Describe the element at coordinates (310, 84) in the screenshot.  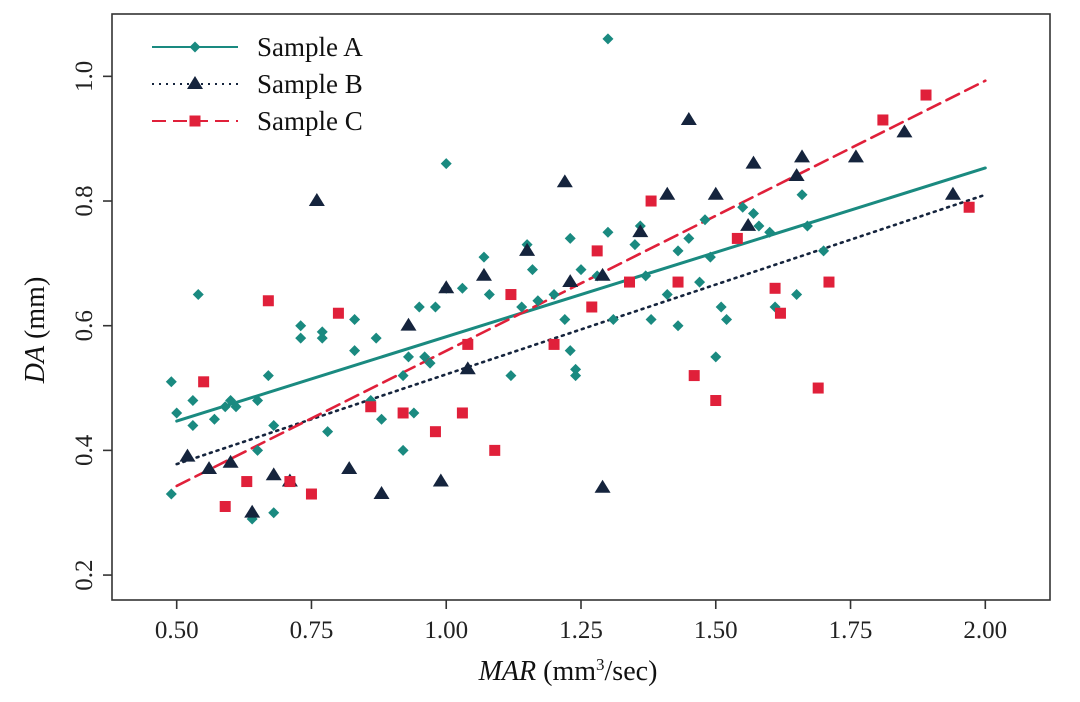
I see `legend-label-sample-b: Sample B` at that location.